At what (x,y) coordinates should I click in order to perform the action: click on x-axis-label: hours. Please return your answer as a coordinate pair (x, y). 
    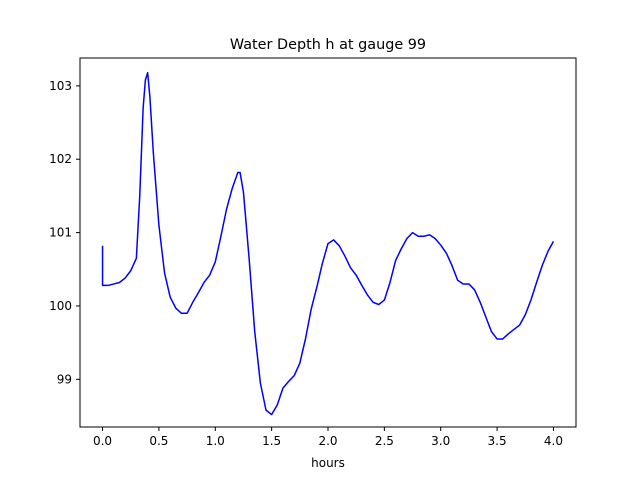
    Looking at the image, I should click on (328, 463).